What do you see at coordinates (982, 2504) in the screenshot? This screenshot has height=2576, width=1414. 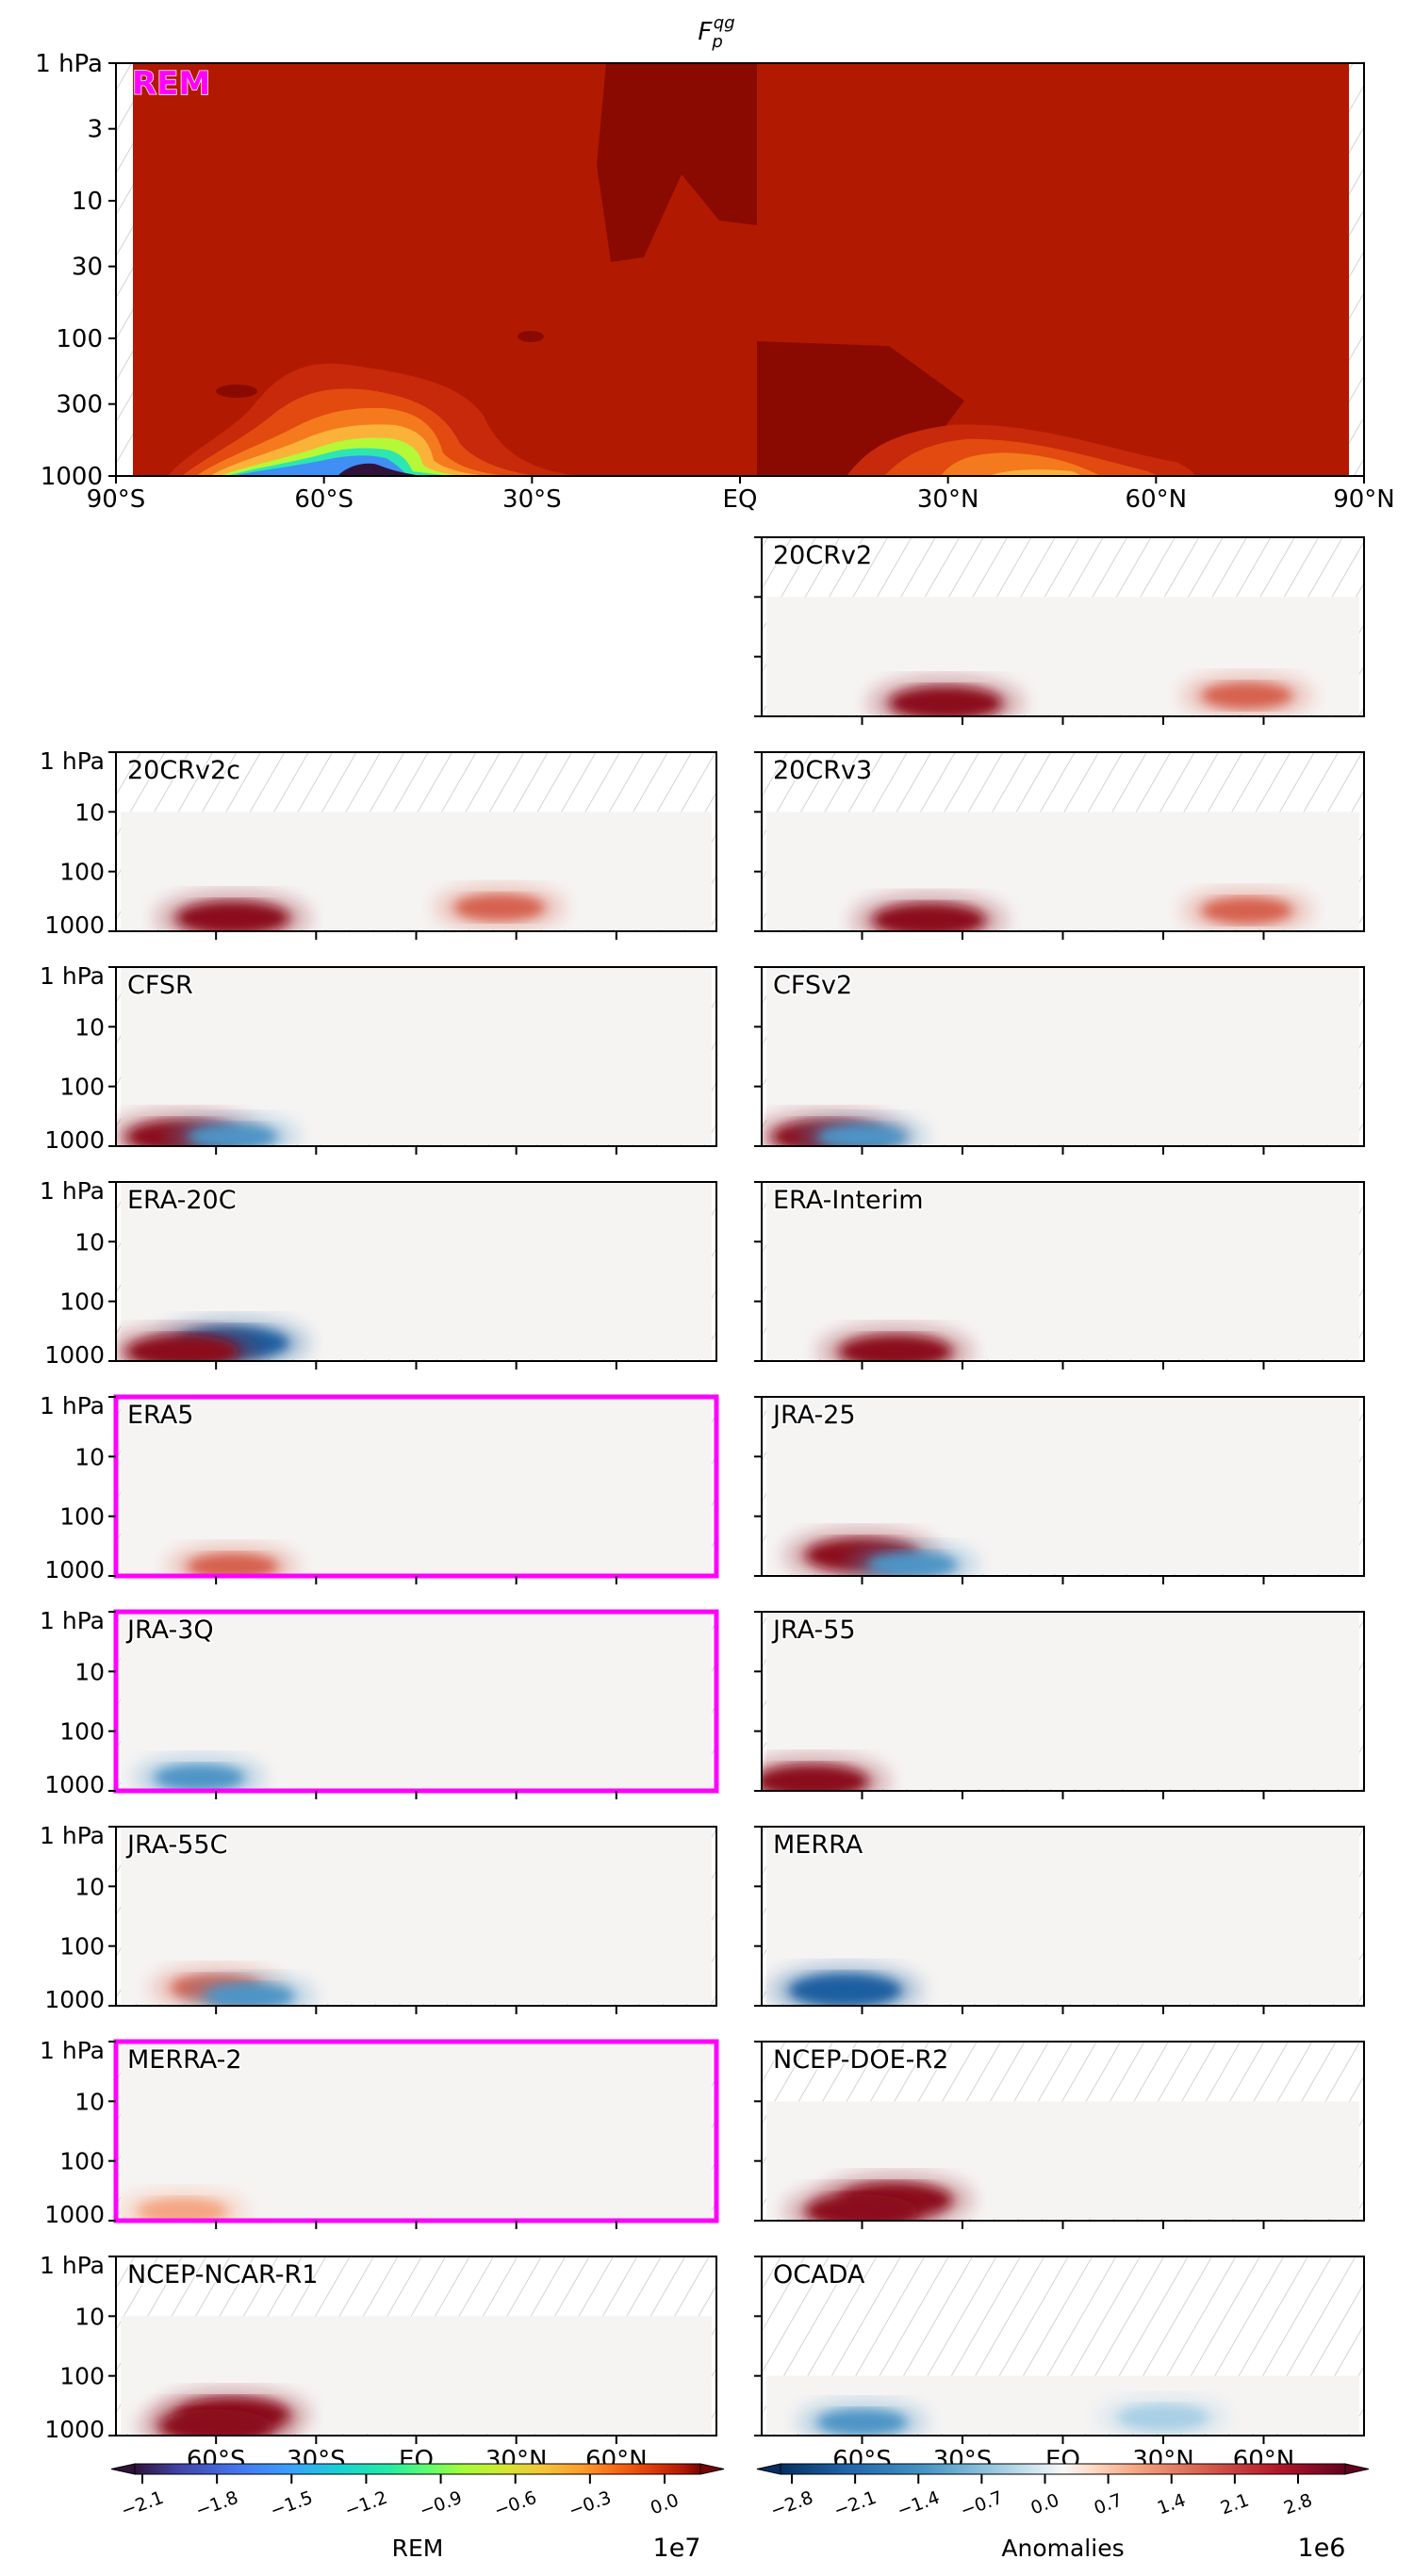 I see `colorbar-tick-label: −0.7` at bounding box center [982, 2504].